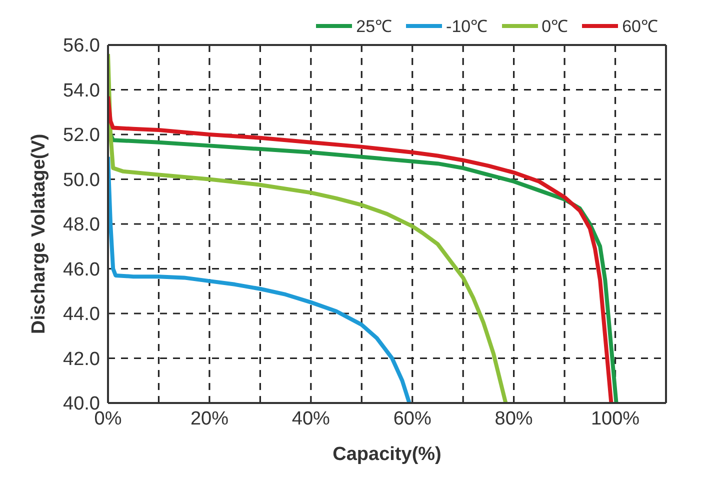 This screenshot has height=484, width=705. What do you see at coordinates (81, 269) in the screenshot?
I see `y-tick-label: 46.0` at bounding box center [81, 269].